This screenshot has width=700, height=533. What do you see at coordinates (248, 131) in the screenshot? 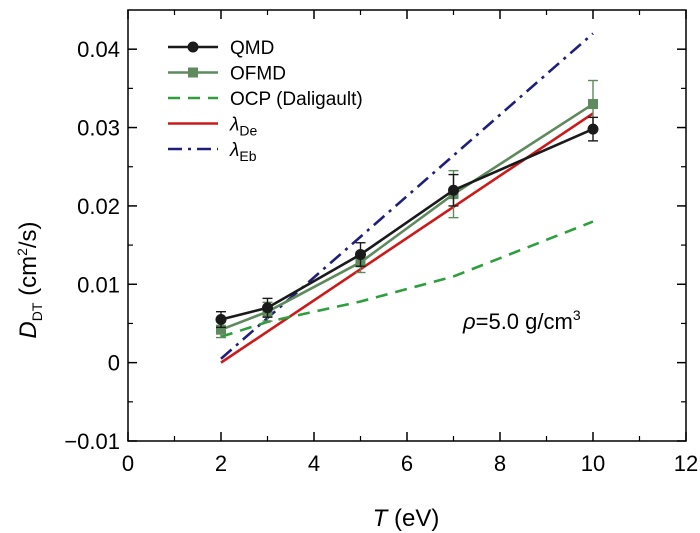
I see `legend-label-subscript: De` at bounding box center [248, 131].